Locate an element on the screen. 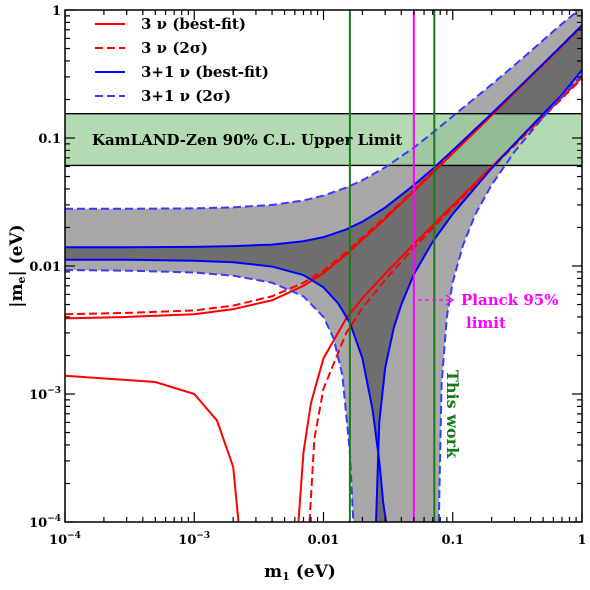 Image resolution: width=590 pixels, height=590 pixels. y-tick-label-4: 1 is located at coordinates (56, 11).